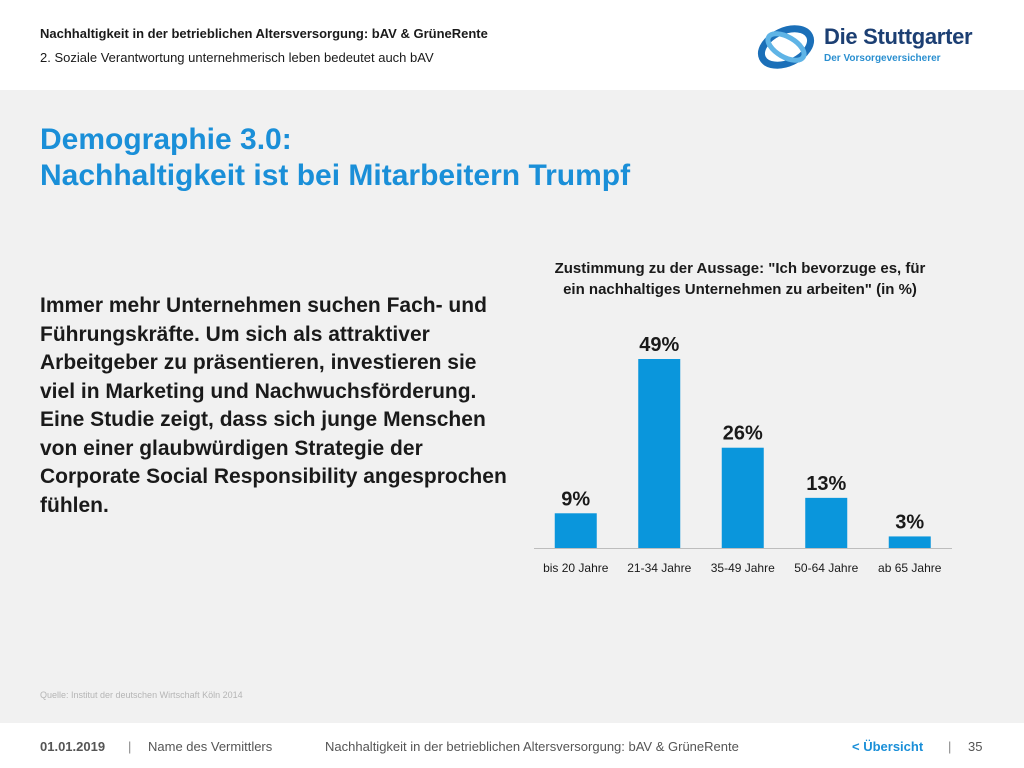 Image resolution: width=1024 pixels, height=768 pixels. What do you see at coordinates (210, 746) in the screenshot?
I see `footer-agent-name: Name des Vermittlers` at bounding box center [210, 746].